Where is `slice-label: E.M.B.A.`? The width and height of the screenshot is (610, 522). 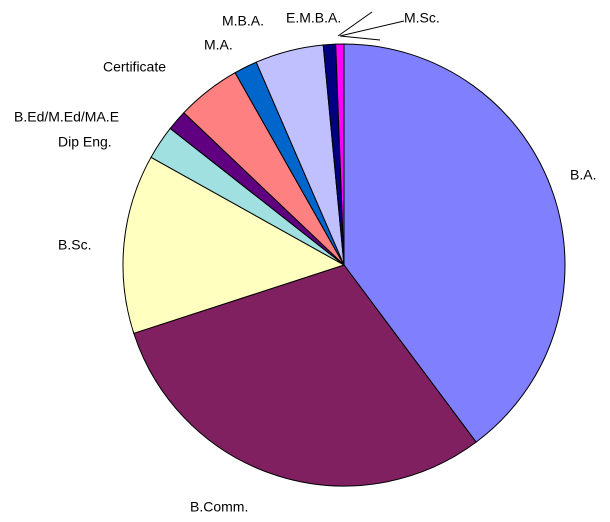 slice-label: E.M.B.A. is located at coordinates (313, 18).